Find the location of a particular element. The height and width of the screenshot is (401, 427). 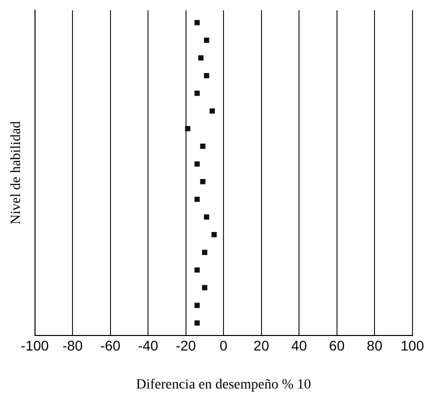

y-axis-title: Nivel de habilidad is located at coordinates (16, 173).